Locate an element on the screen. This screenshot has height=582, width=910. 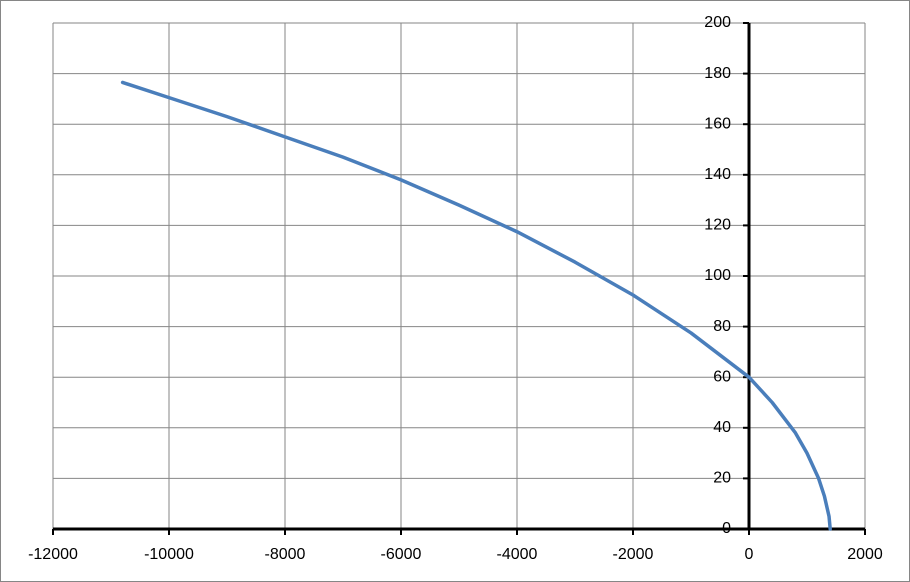
x-tick-label: -10000 is located at coordinates (169, 554).